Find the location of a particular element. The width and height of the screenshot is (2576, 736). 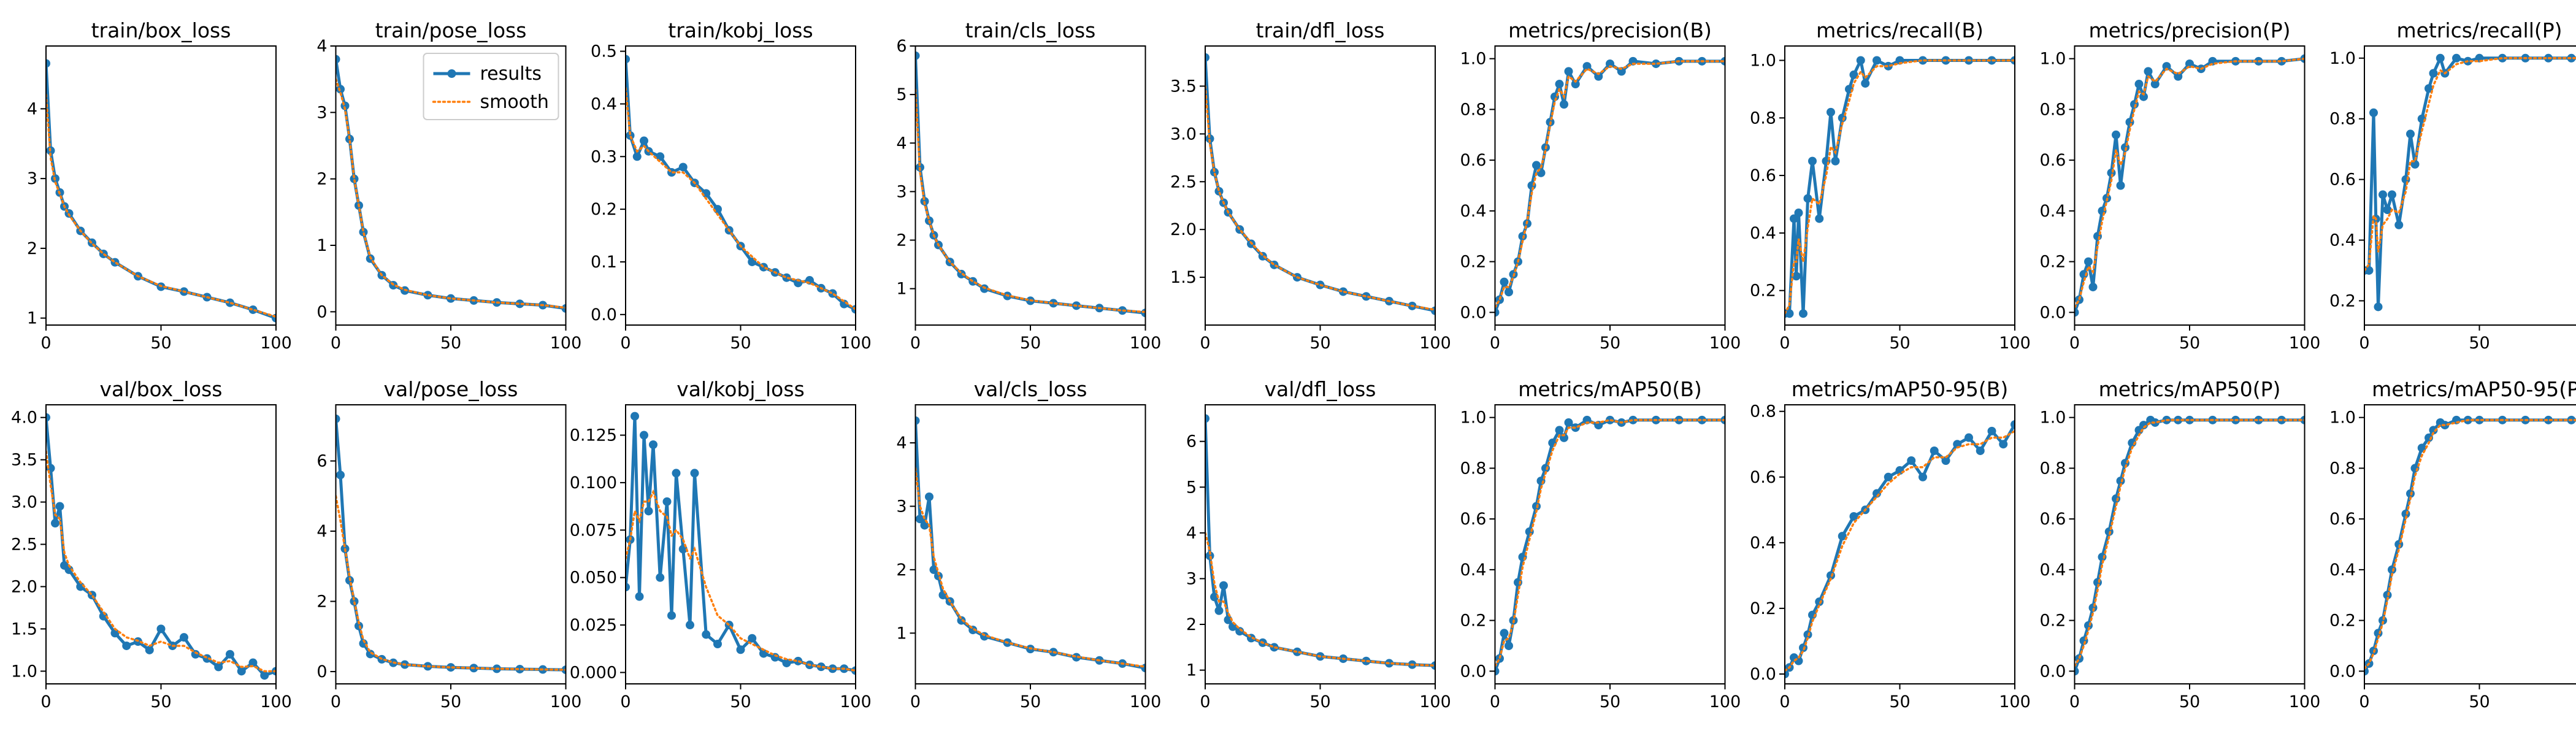

subplot-title: train/pose_loss is located at coordinates (451, 30).